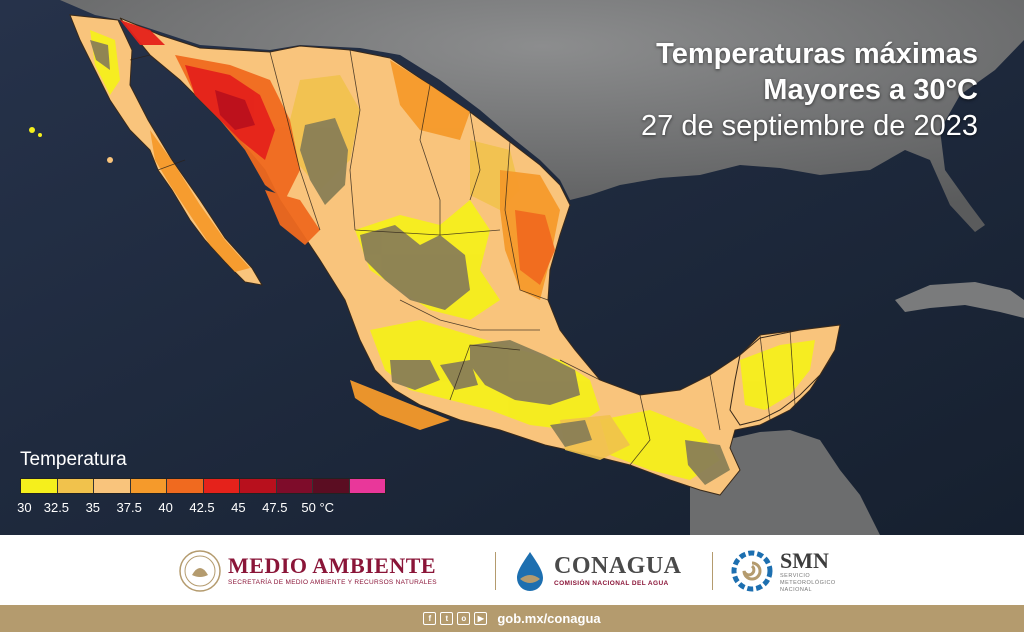 The width and height of the screenshot is (1024, 632). Describe the element at coordinates (275, 507) in the screenshot. I see `legend-tick-label: 47.5` at that location.